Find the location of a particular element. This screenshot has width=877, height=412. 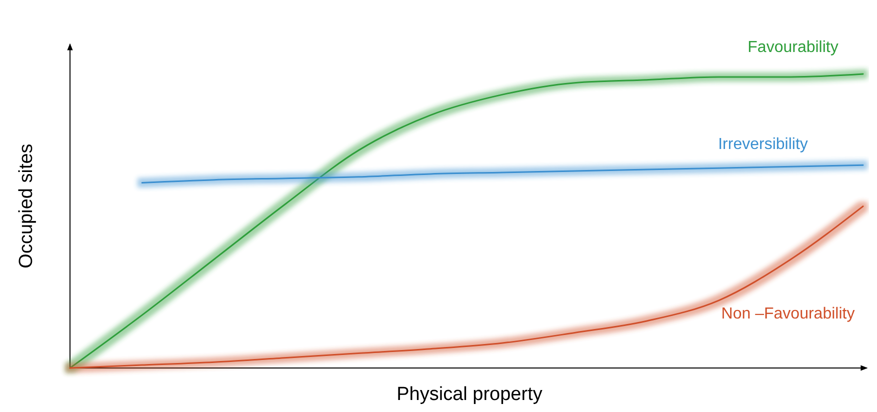

series-label: Favourability is located at coordinates (793, 47).